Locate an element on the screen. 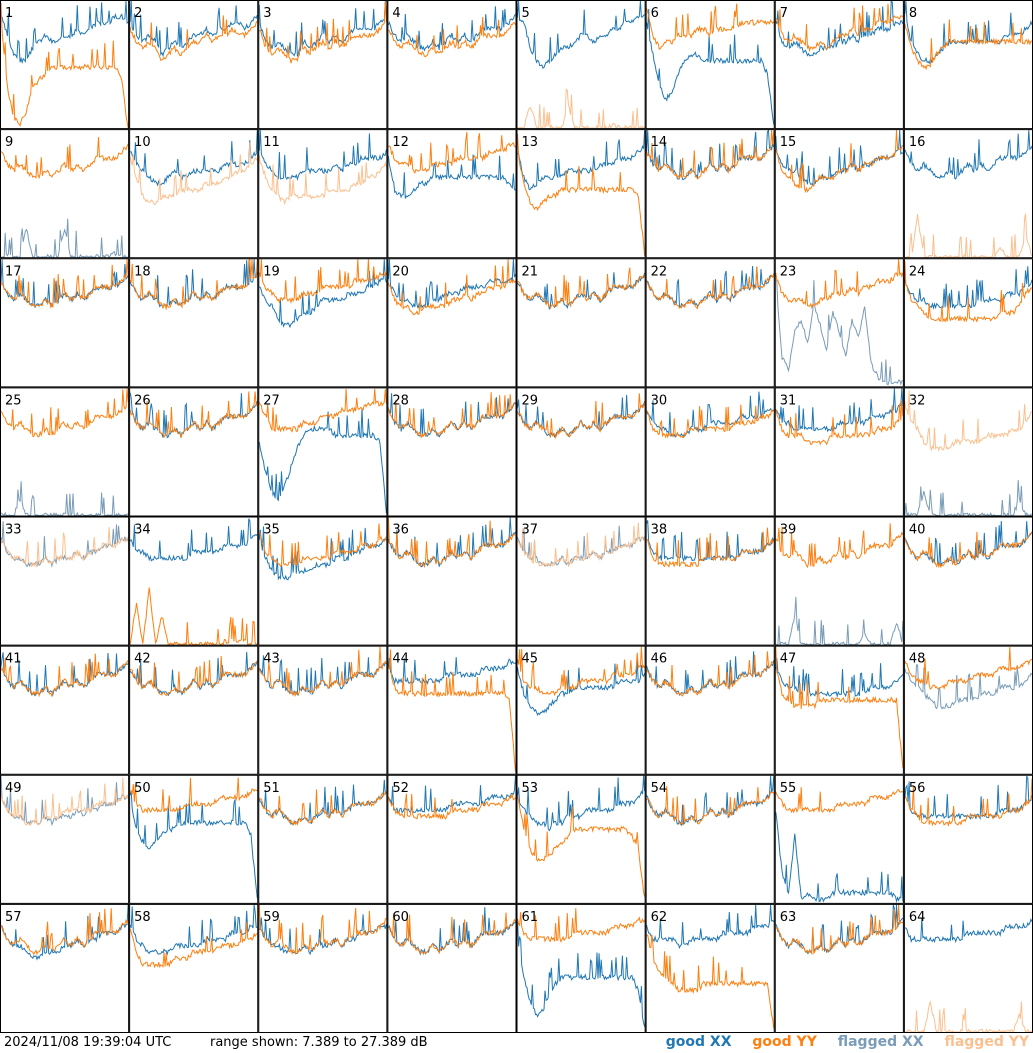 This screenshot has height=1053, width=1033. panel-57-yy-trace is located at coordinates (64, 932).